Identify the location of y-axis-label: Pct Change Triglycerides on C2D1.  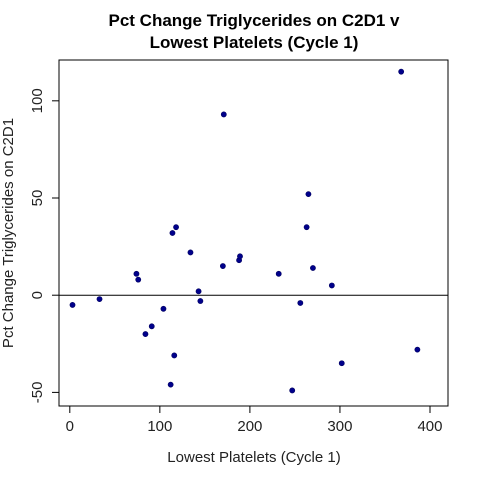
(8, 233).